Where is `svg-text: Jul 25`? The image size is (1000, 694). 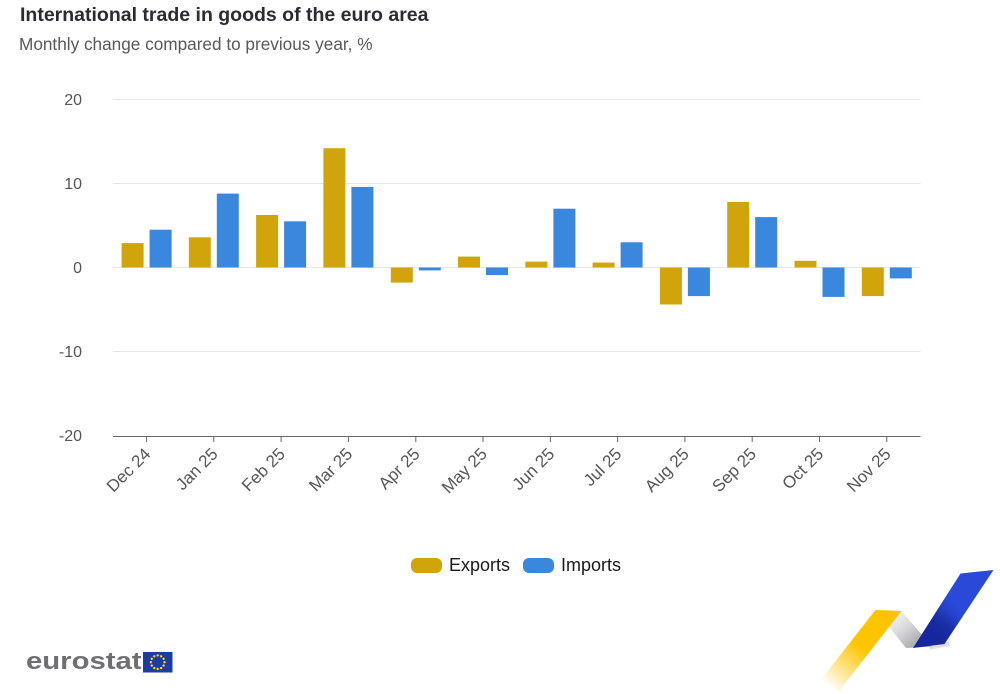 svg-text: Jul 25 is located at coordinates (603, 467).